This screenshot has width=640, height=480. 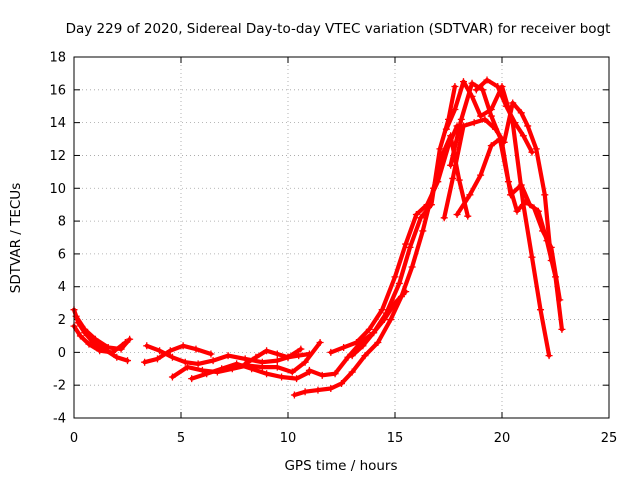 I want to click on y-tick-label: 12, so click(x=57, y=156).